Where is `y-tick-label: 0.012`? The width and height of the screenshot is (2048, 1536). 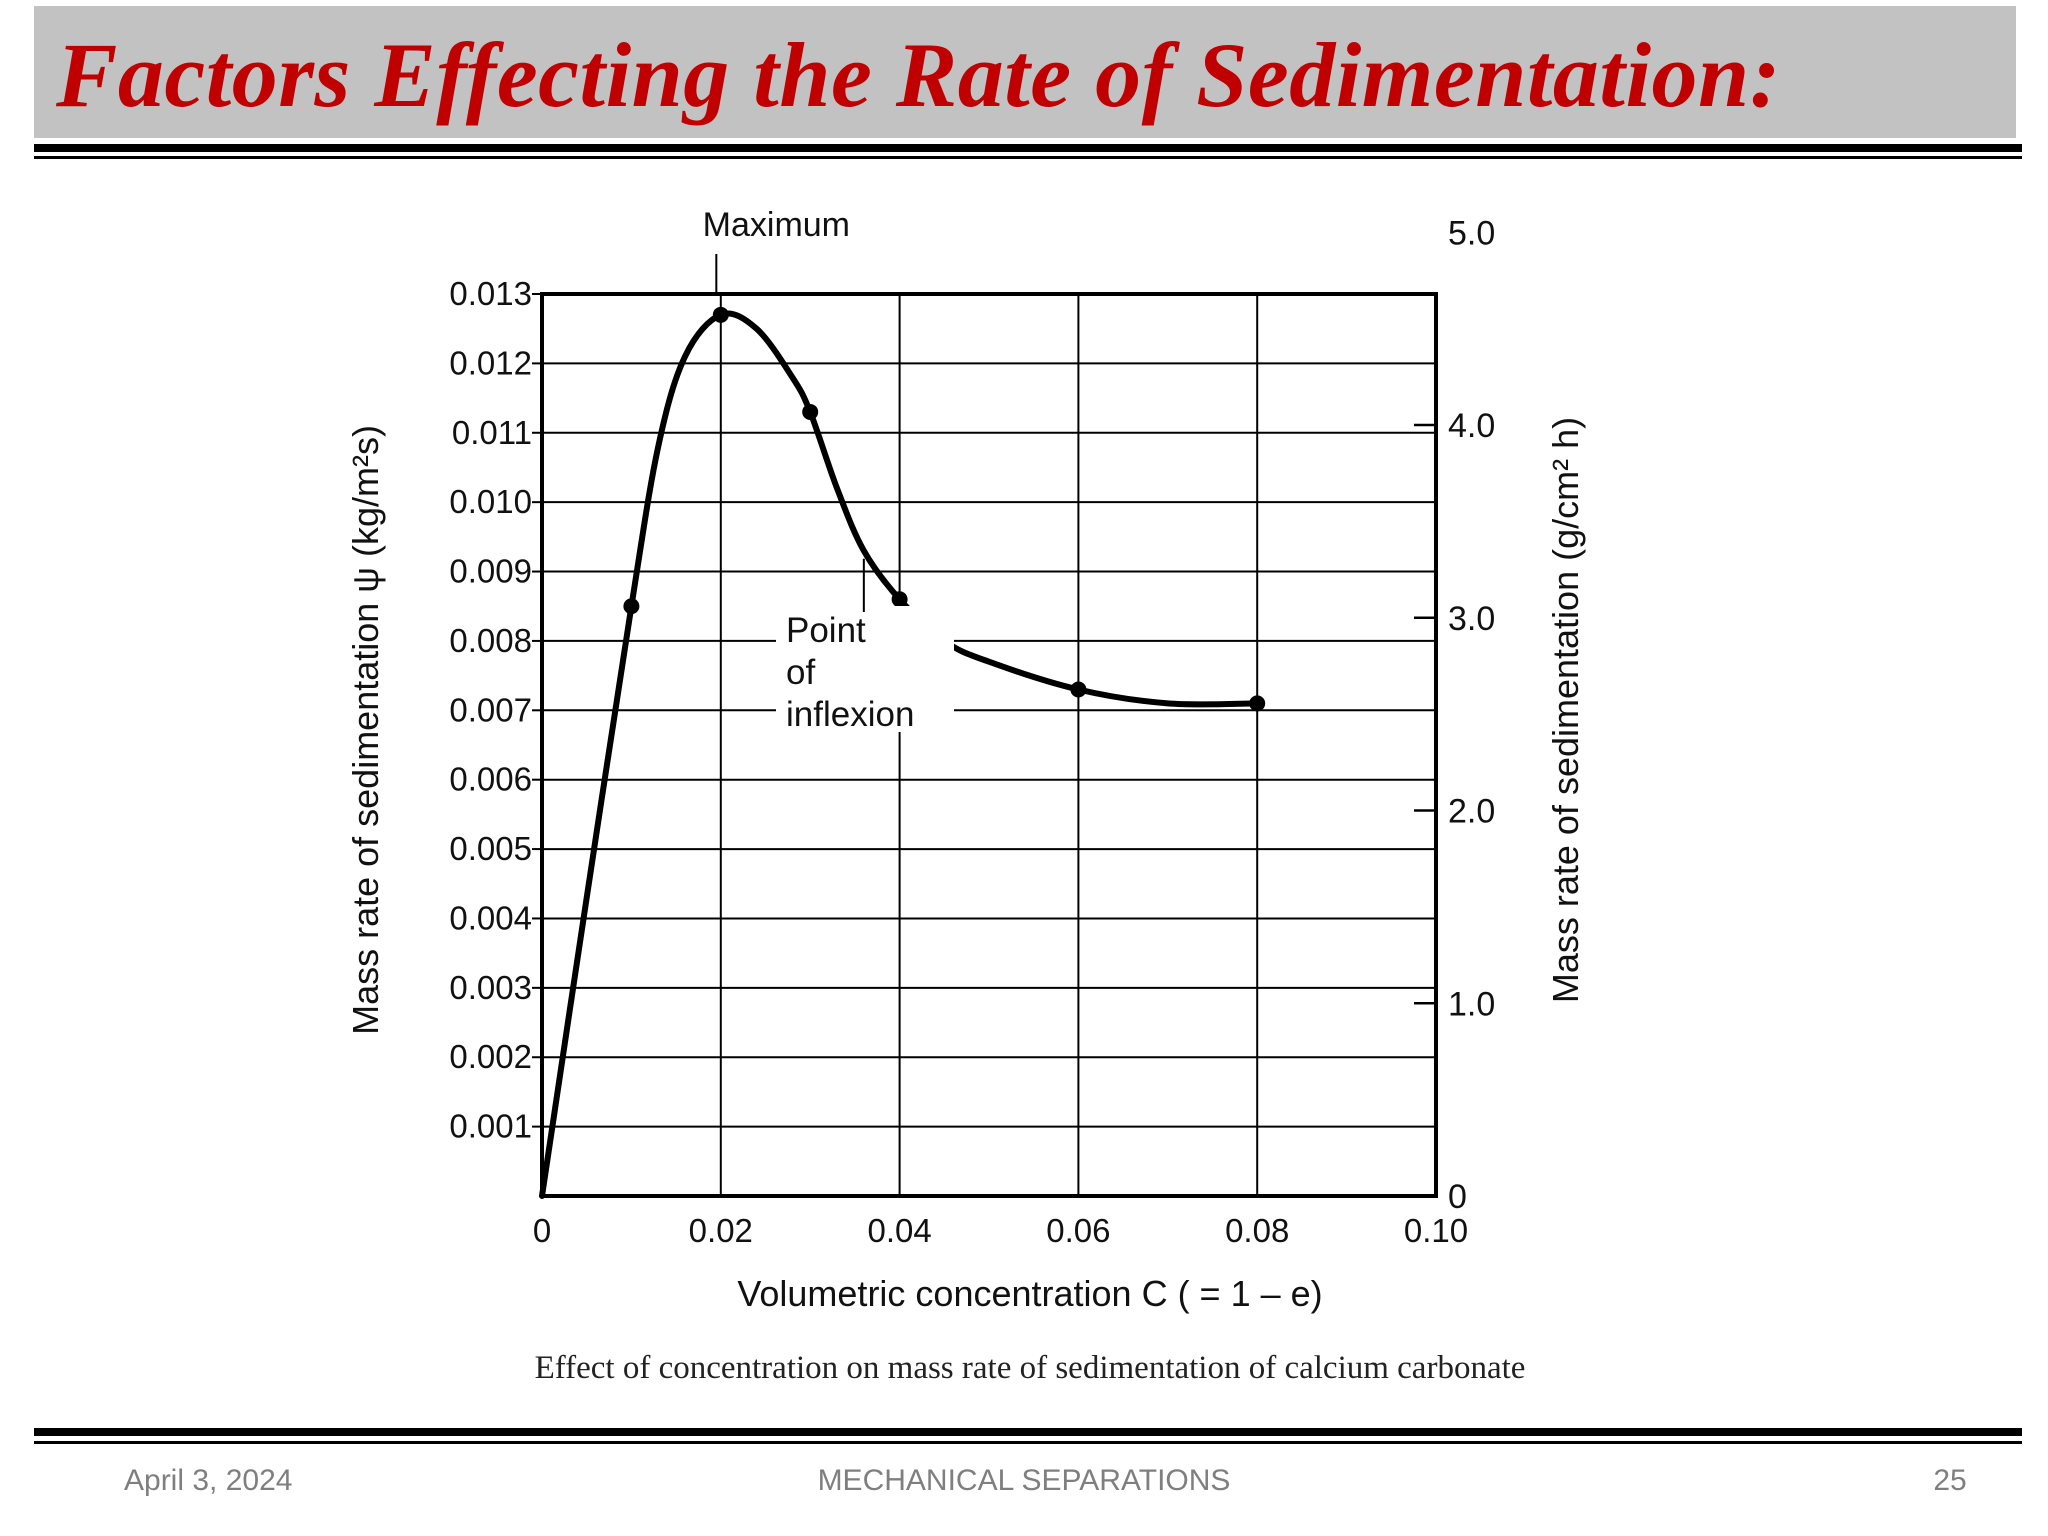 y-tick-label: 0.012 is located at coordinates (490, 362).